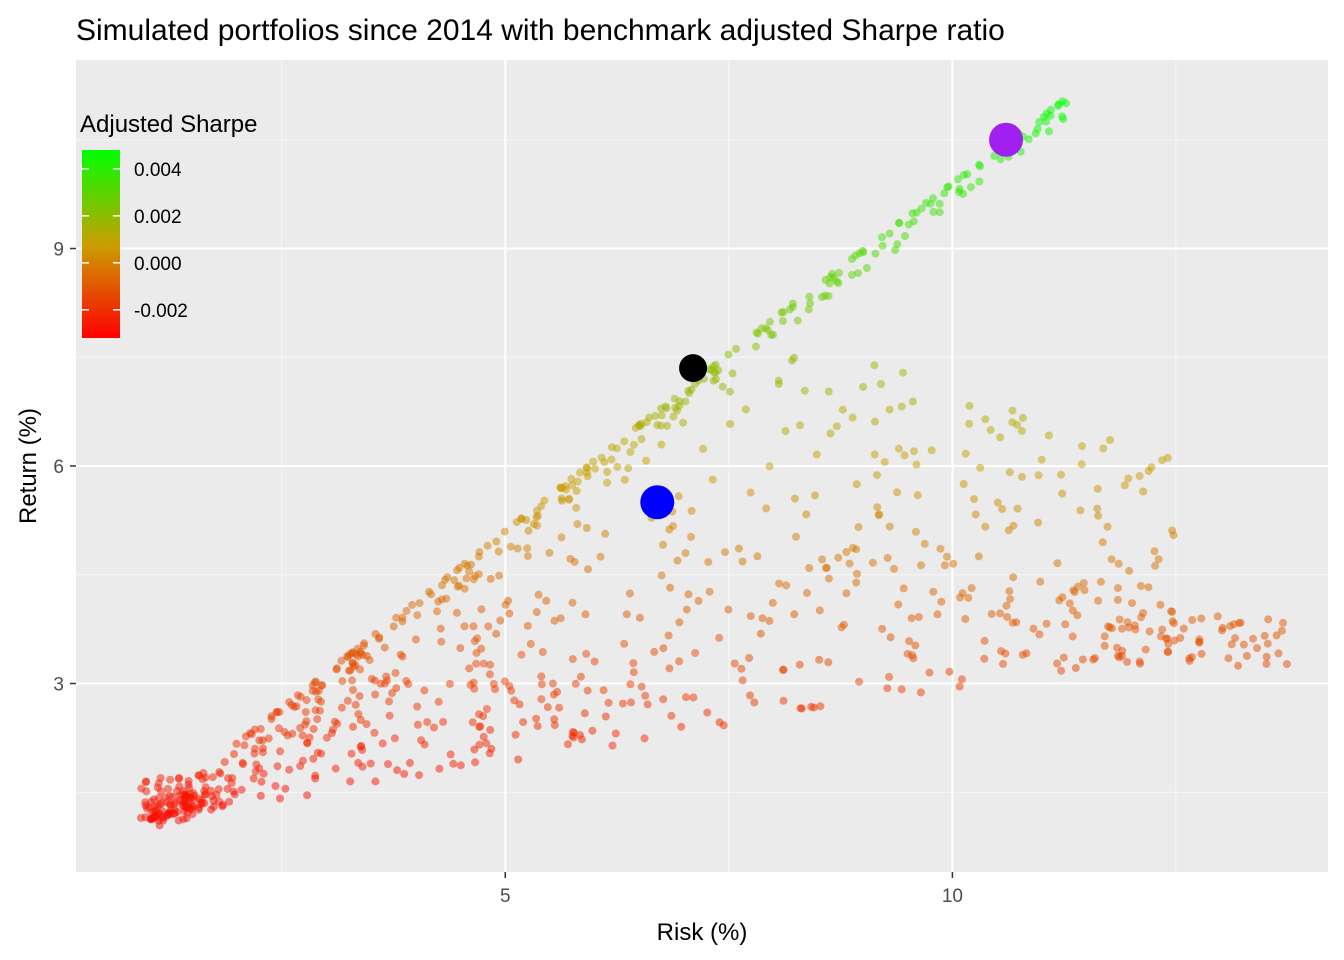  I want to click on legend-colorbar, so click(101, 244).